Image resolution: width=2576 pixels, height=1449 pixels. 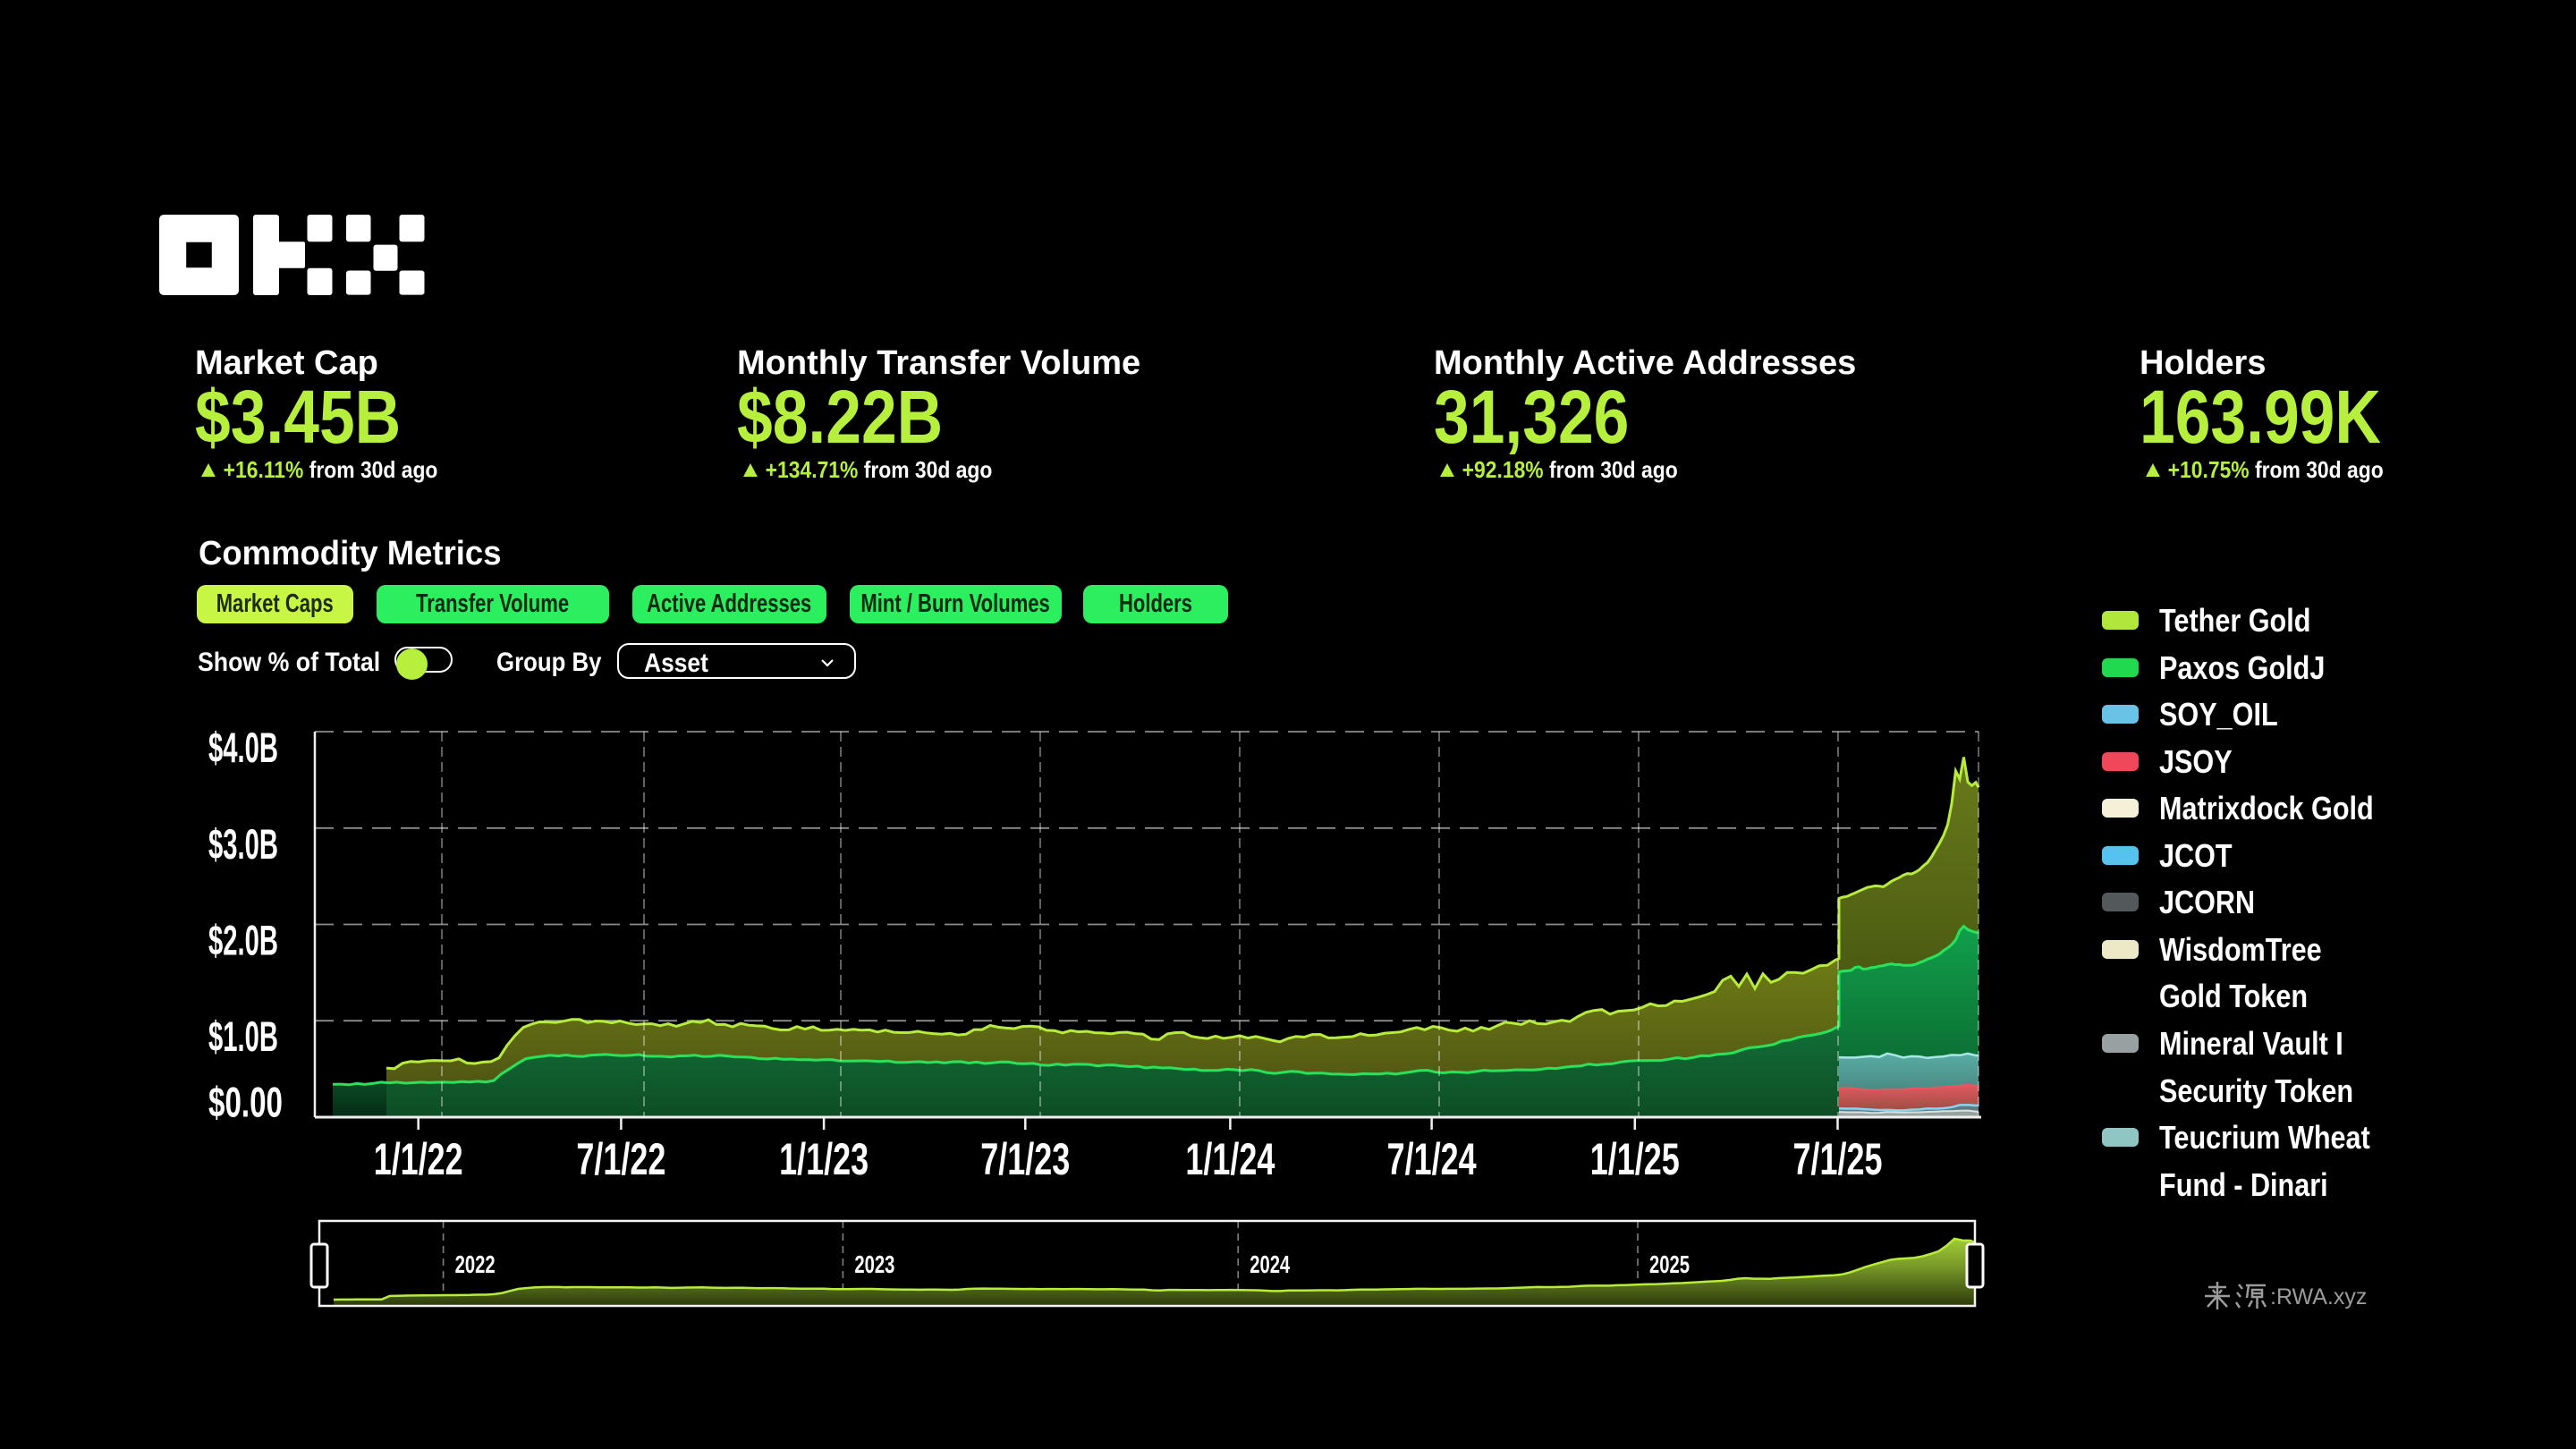 What do you see at coordinates (1025, 1159) in the screenshot?
I see `svg-text: 7/1/23` at bounding box center [1025, 1159].